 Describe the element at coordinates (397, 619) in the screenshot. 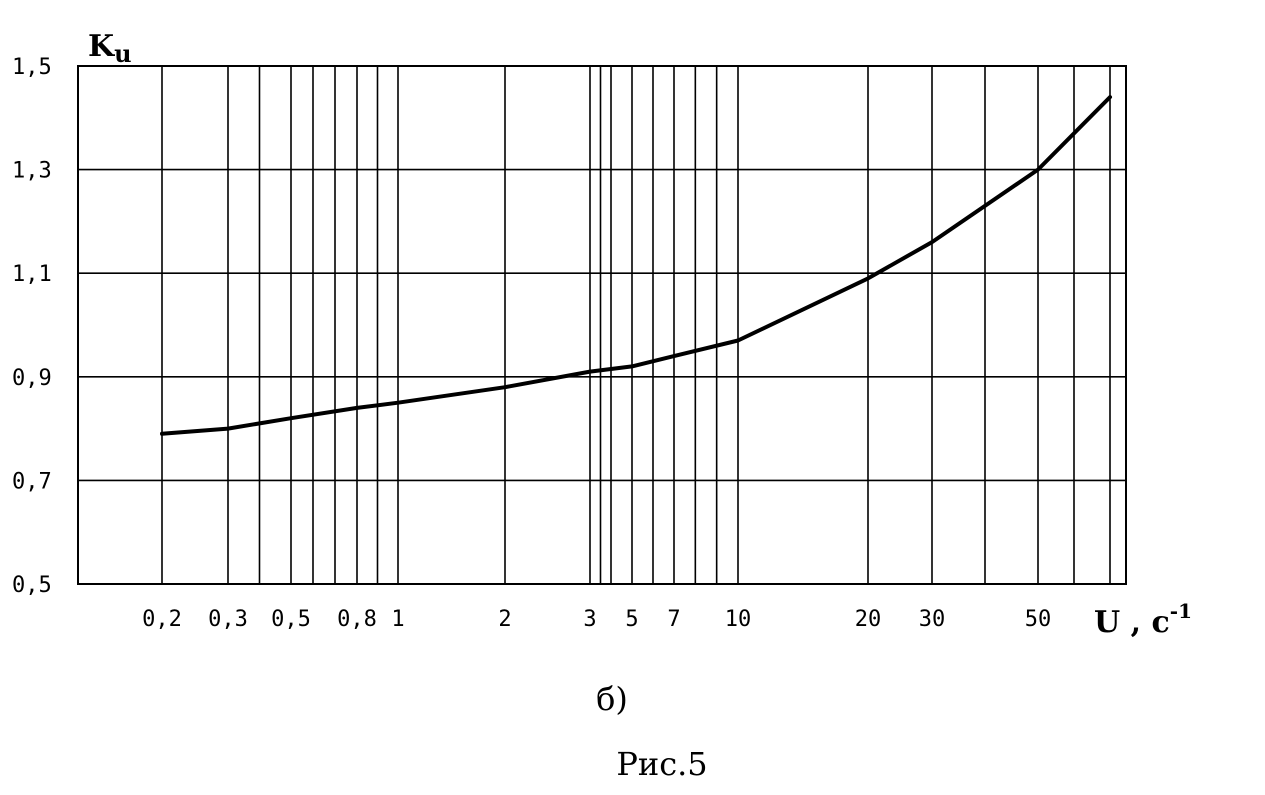

I see `x-tick-label: 1` at that location.